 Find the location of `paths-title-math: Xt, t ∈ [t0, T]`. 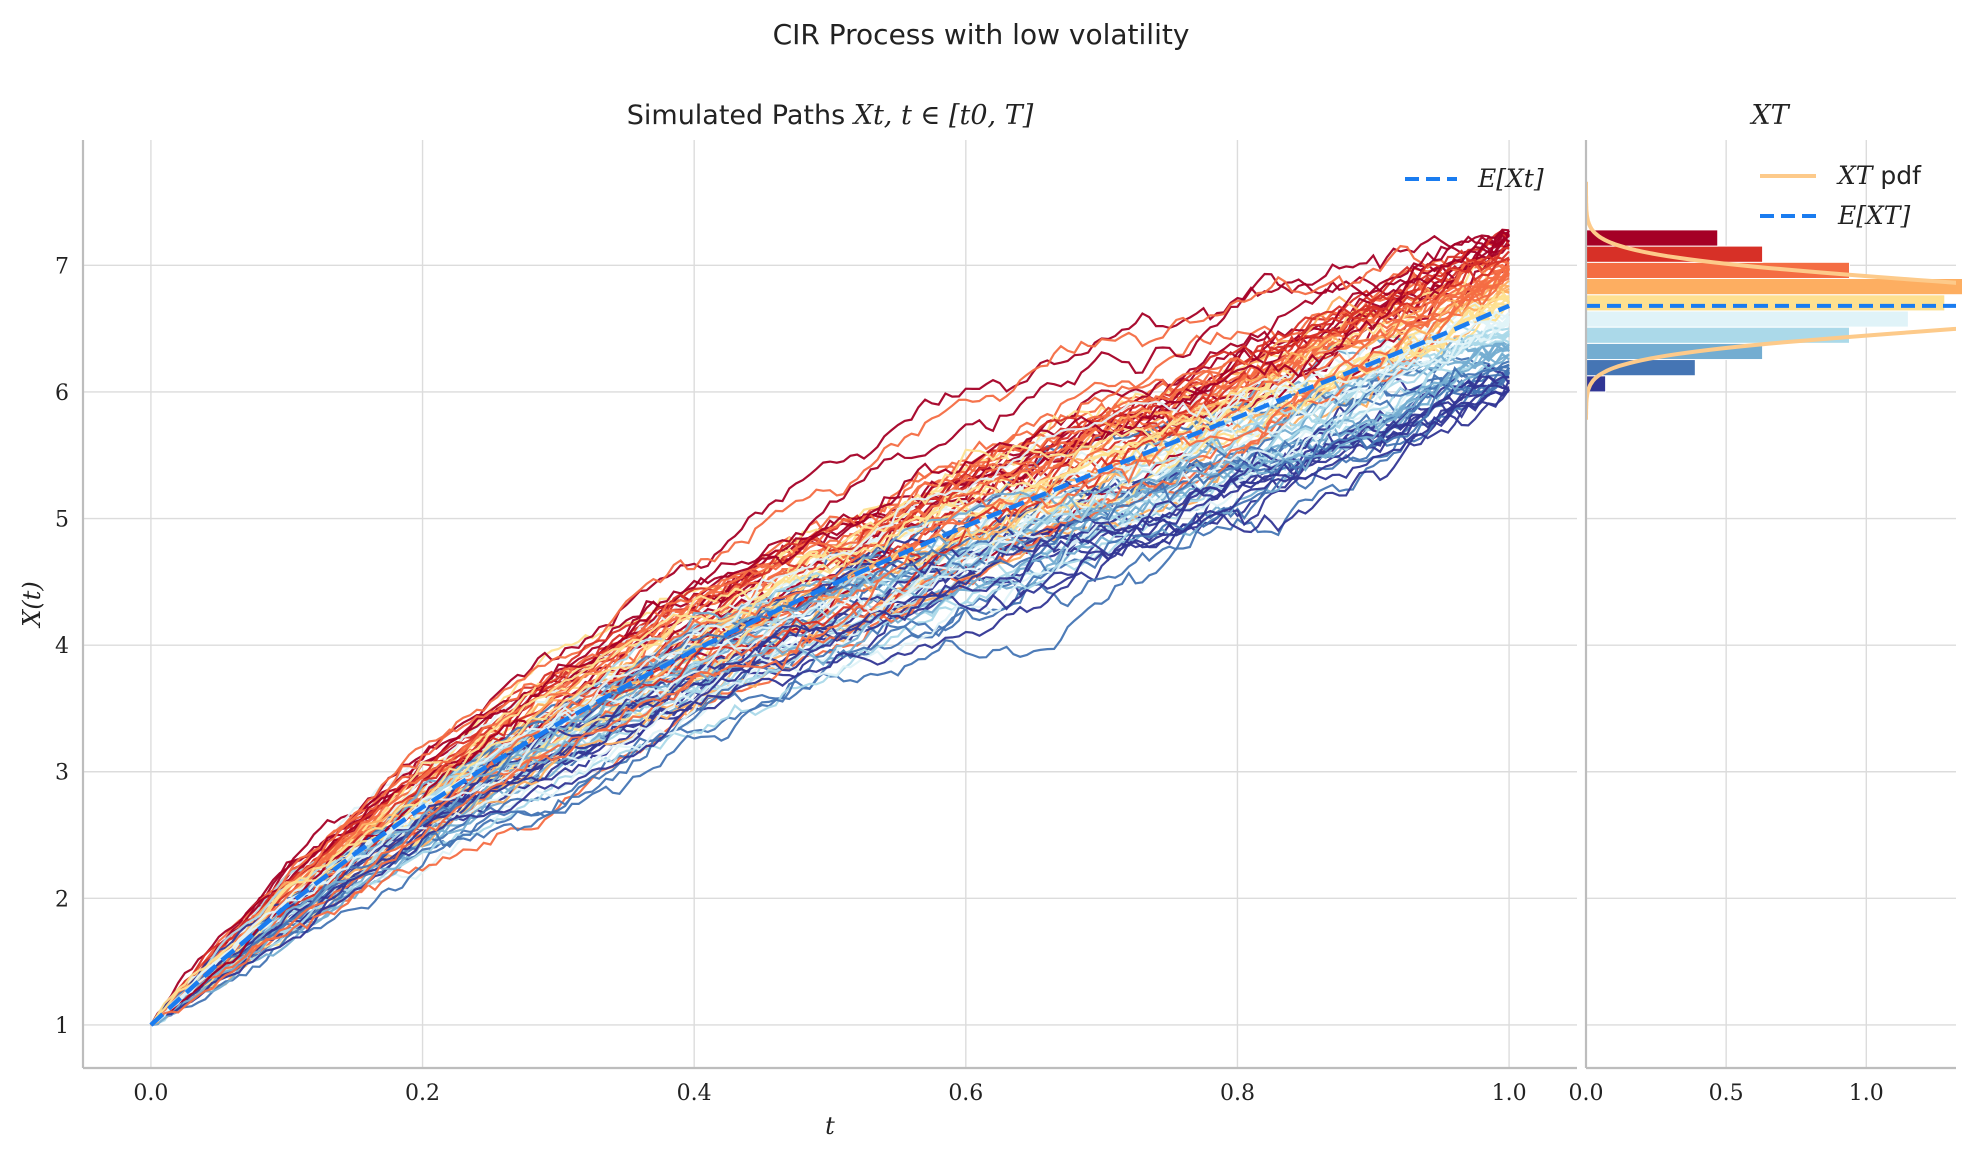

paths-title-math: Xt, t ∈ [t0, T] is located at coordinates (943, 115).